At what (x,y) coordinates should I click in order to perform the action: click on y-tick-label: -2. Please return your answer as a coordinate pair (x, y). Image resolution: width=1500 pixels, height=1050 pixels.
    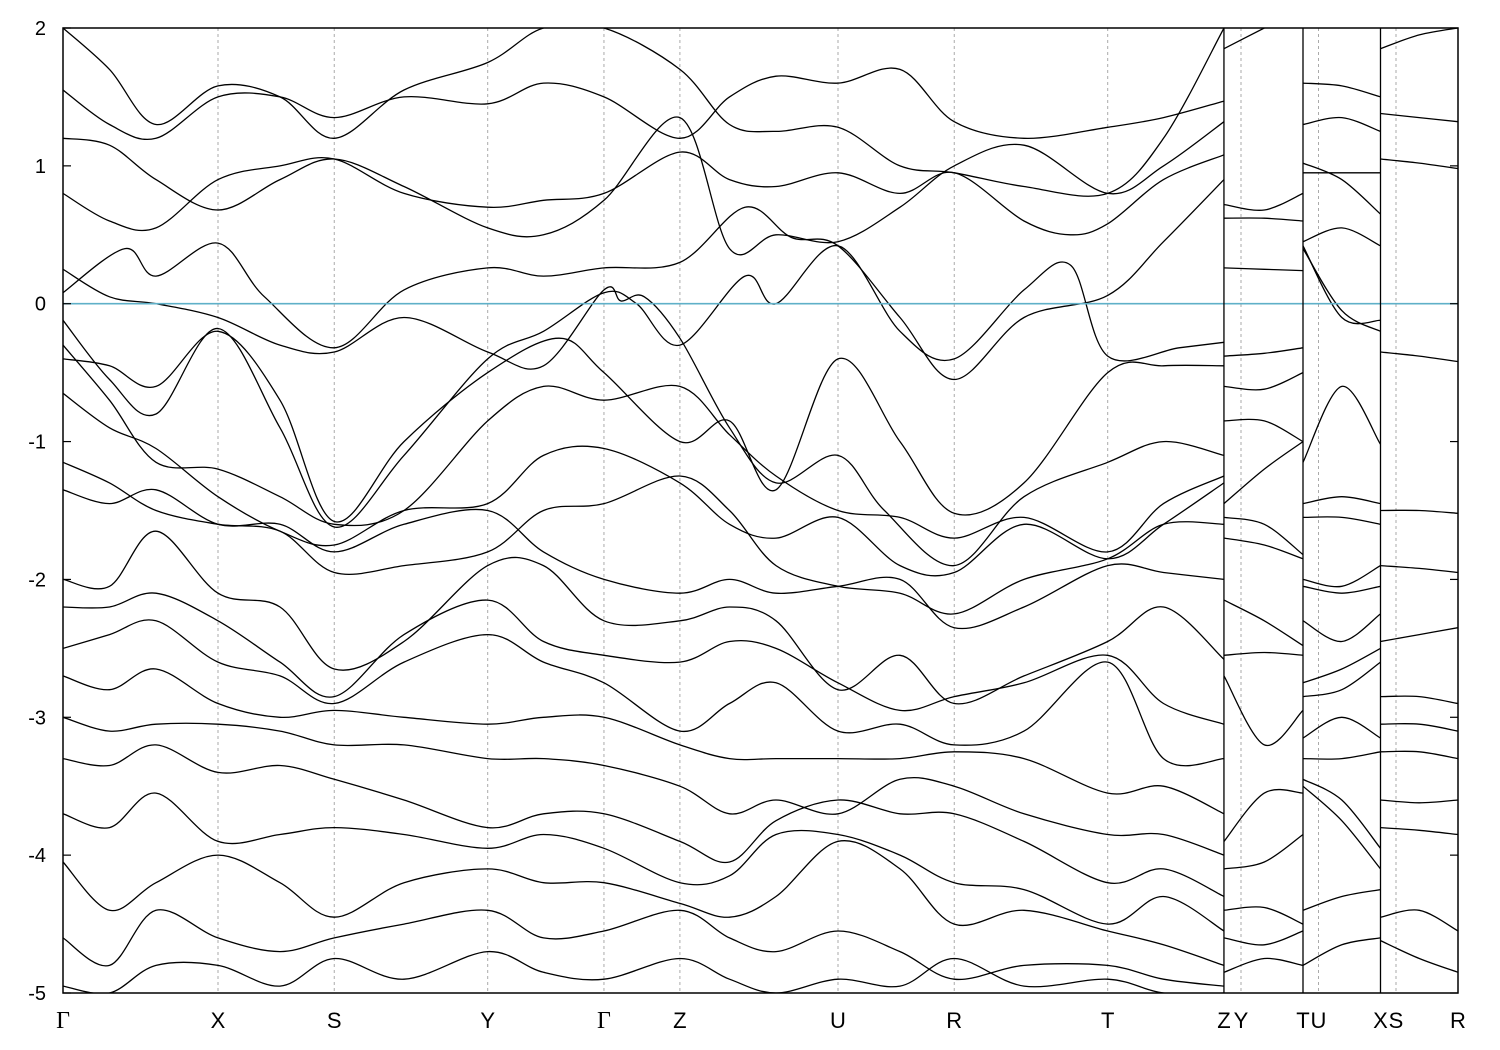
    Looking at the image, I should click on (37, 580).